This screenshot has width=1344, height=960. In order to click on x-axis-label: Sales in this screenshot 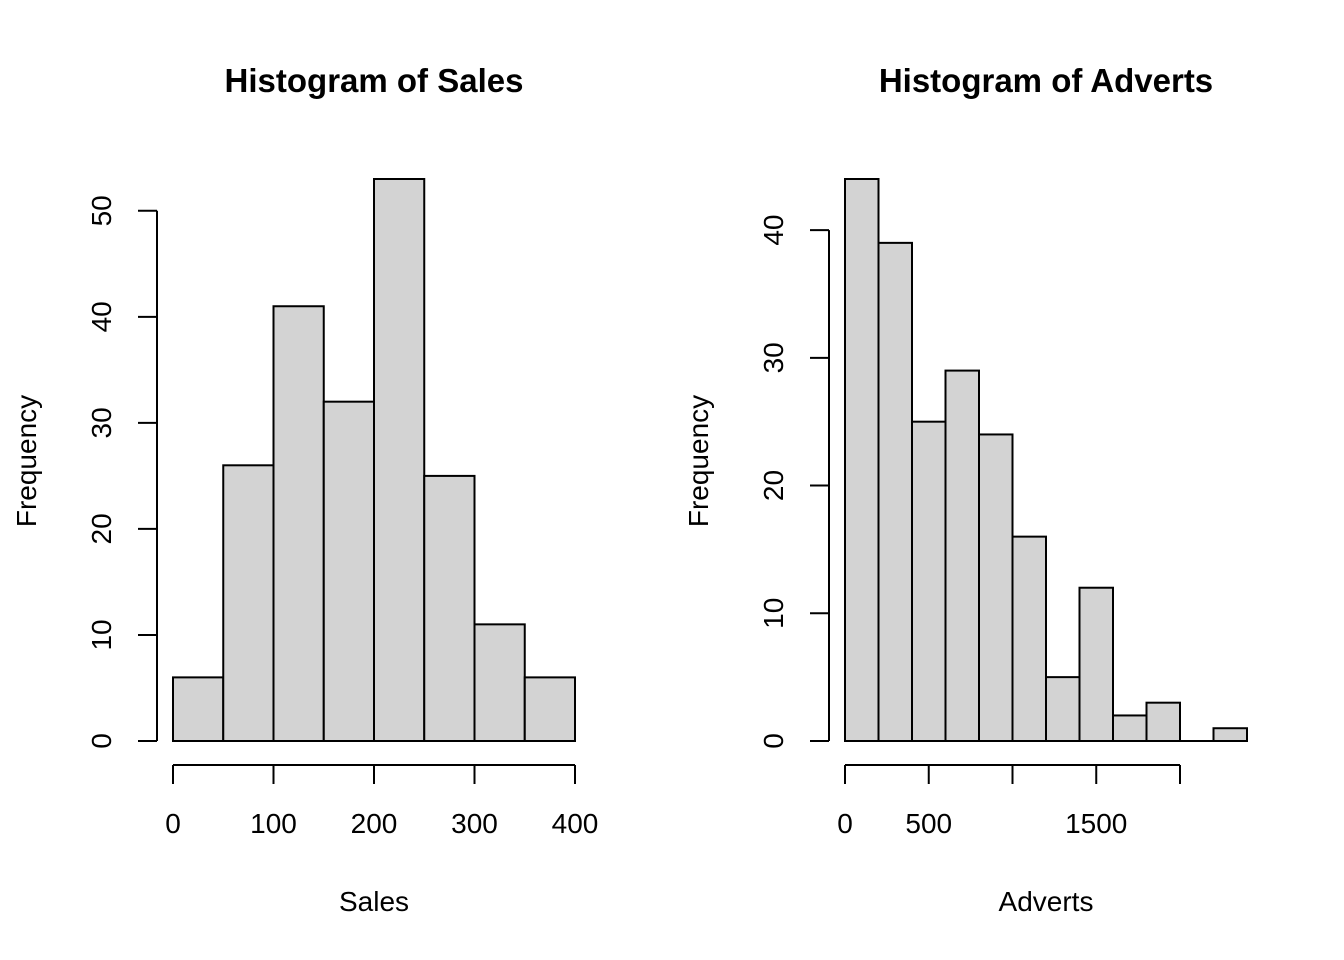, I will do `click(374, 901)`.